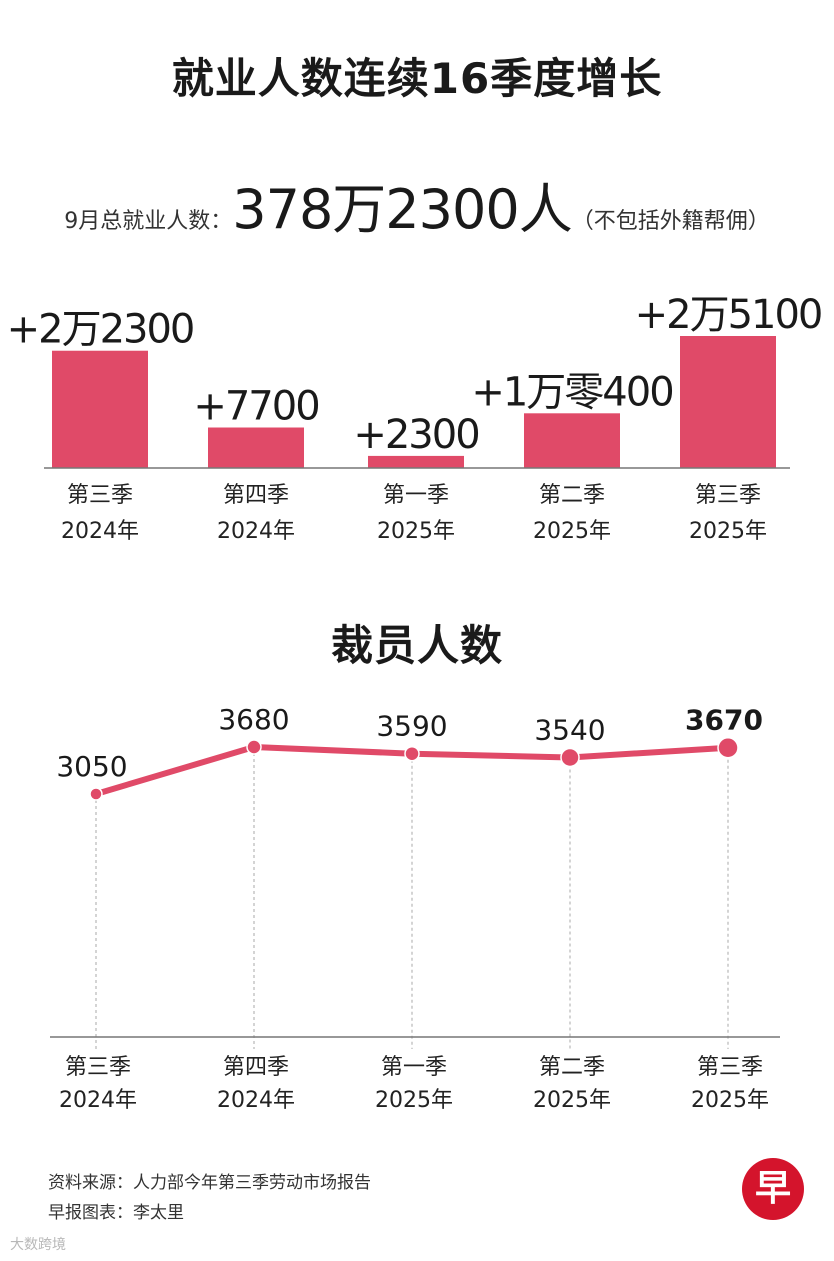 The height and width of the screenshot is (1261, 834). I want to click on bar-value-label: +2300, so click(415, 435).